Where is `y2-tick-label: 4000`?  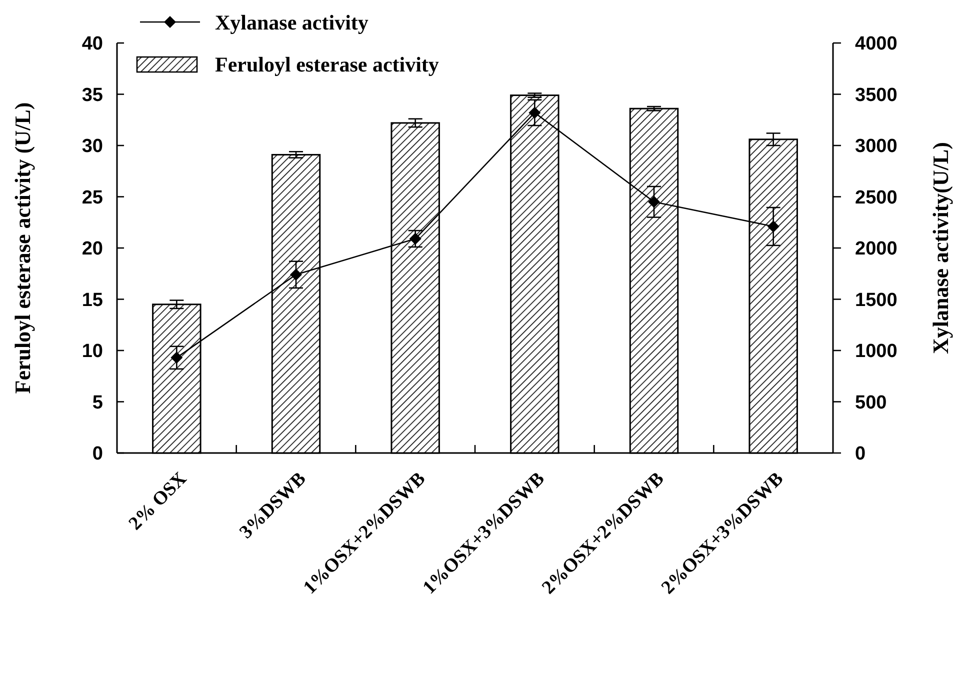 y2-tick-label: 4000 is located at coordinates (876, 44).